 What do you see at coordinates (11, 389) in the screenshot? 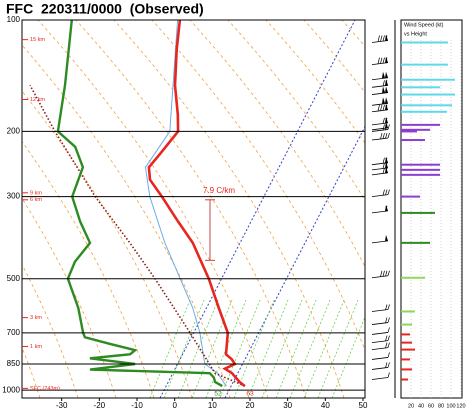
I see `y-tick-label: 1000` at bounding box center [11, 389].